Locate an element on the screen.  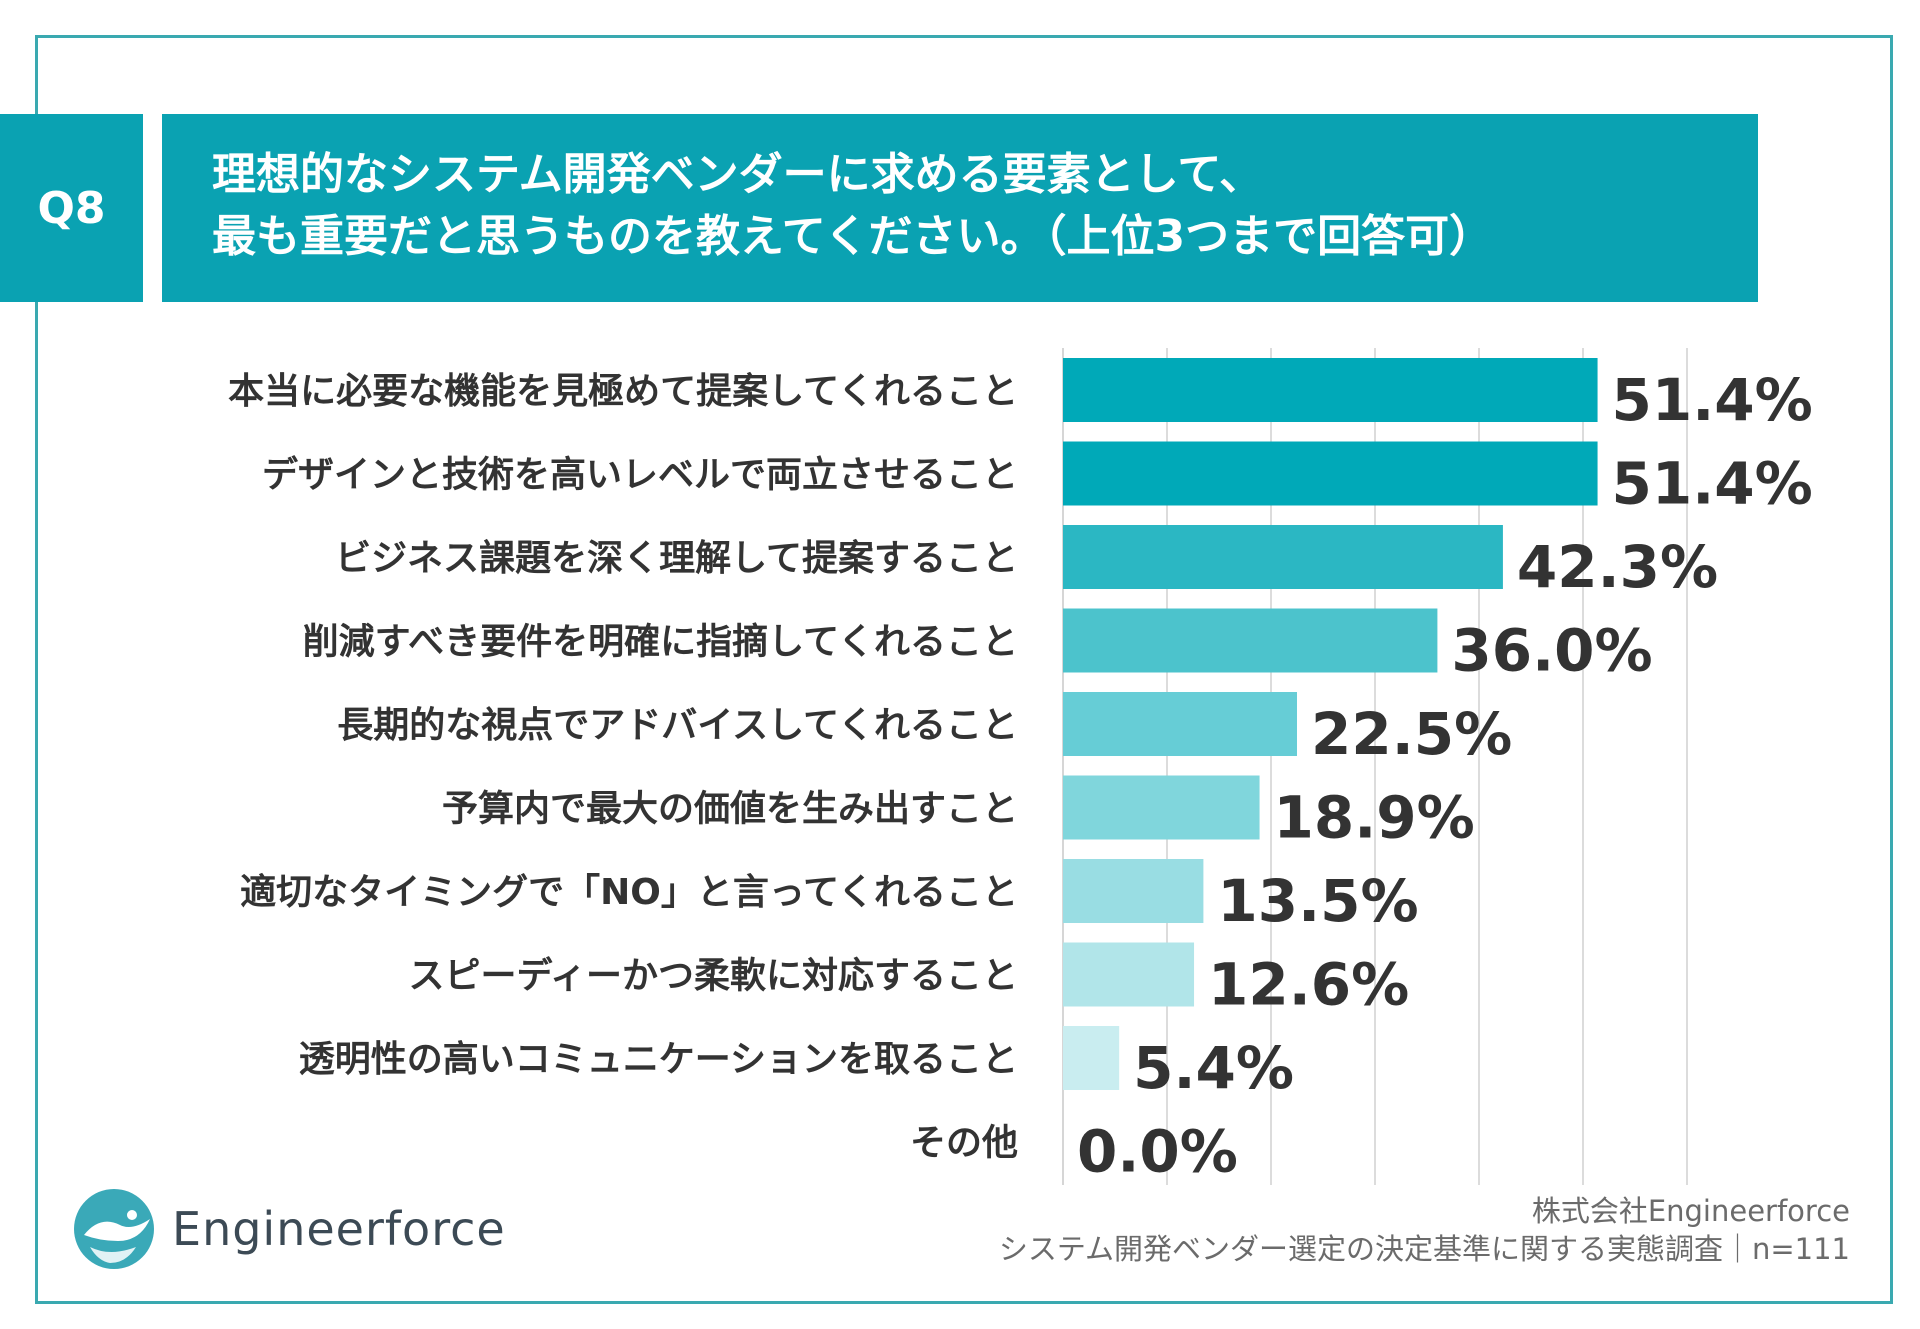
value-label: 13.5% is located at coordinates (1317, 901).